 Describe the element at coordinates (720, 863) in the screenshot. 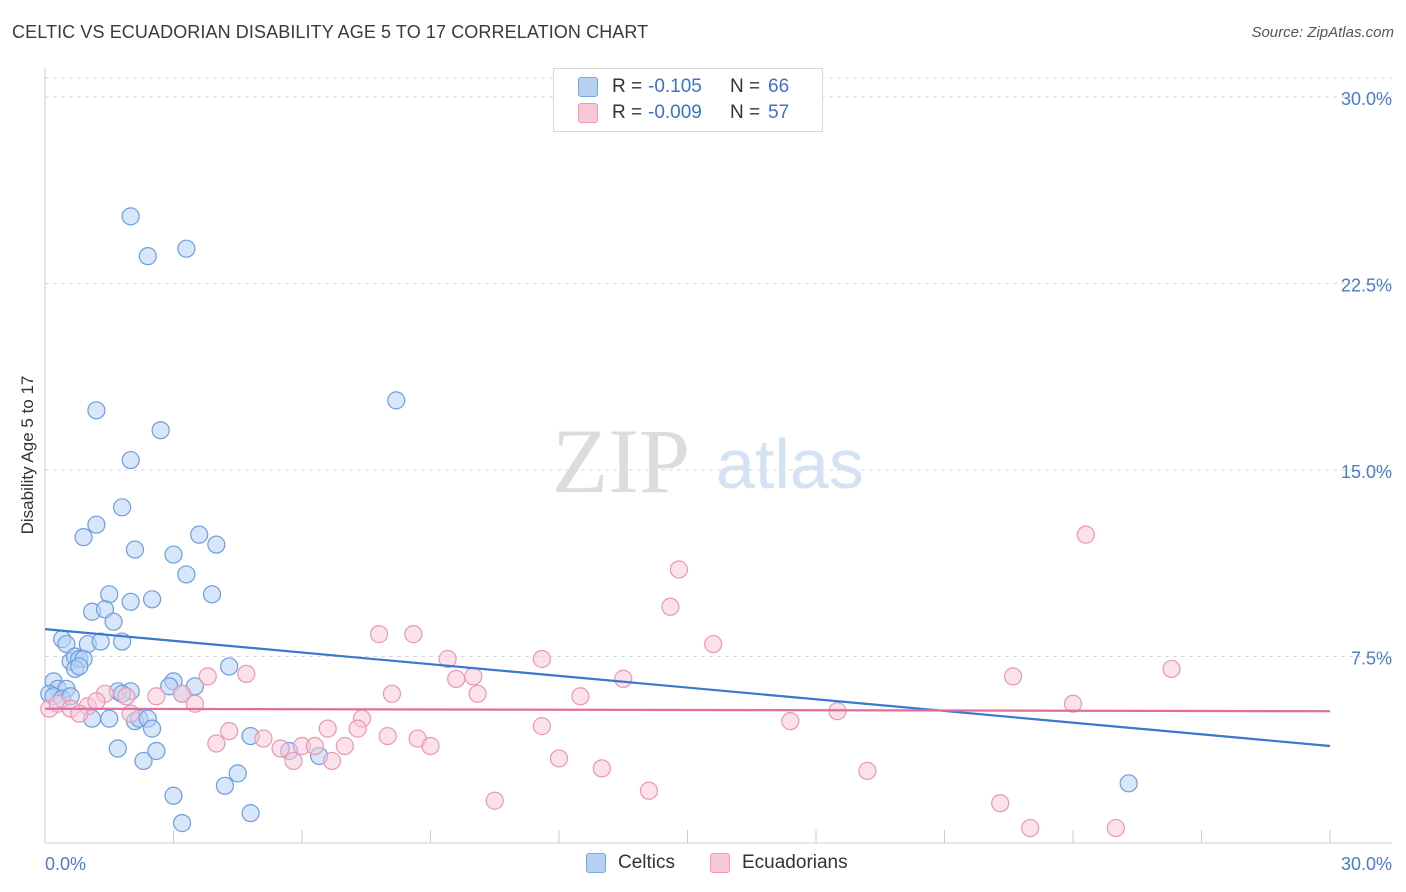

I see `ecuadorians-legend-swatch` at that location.